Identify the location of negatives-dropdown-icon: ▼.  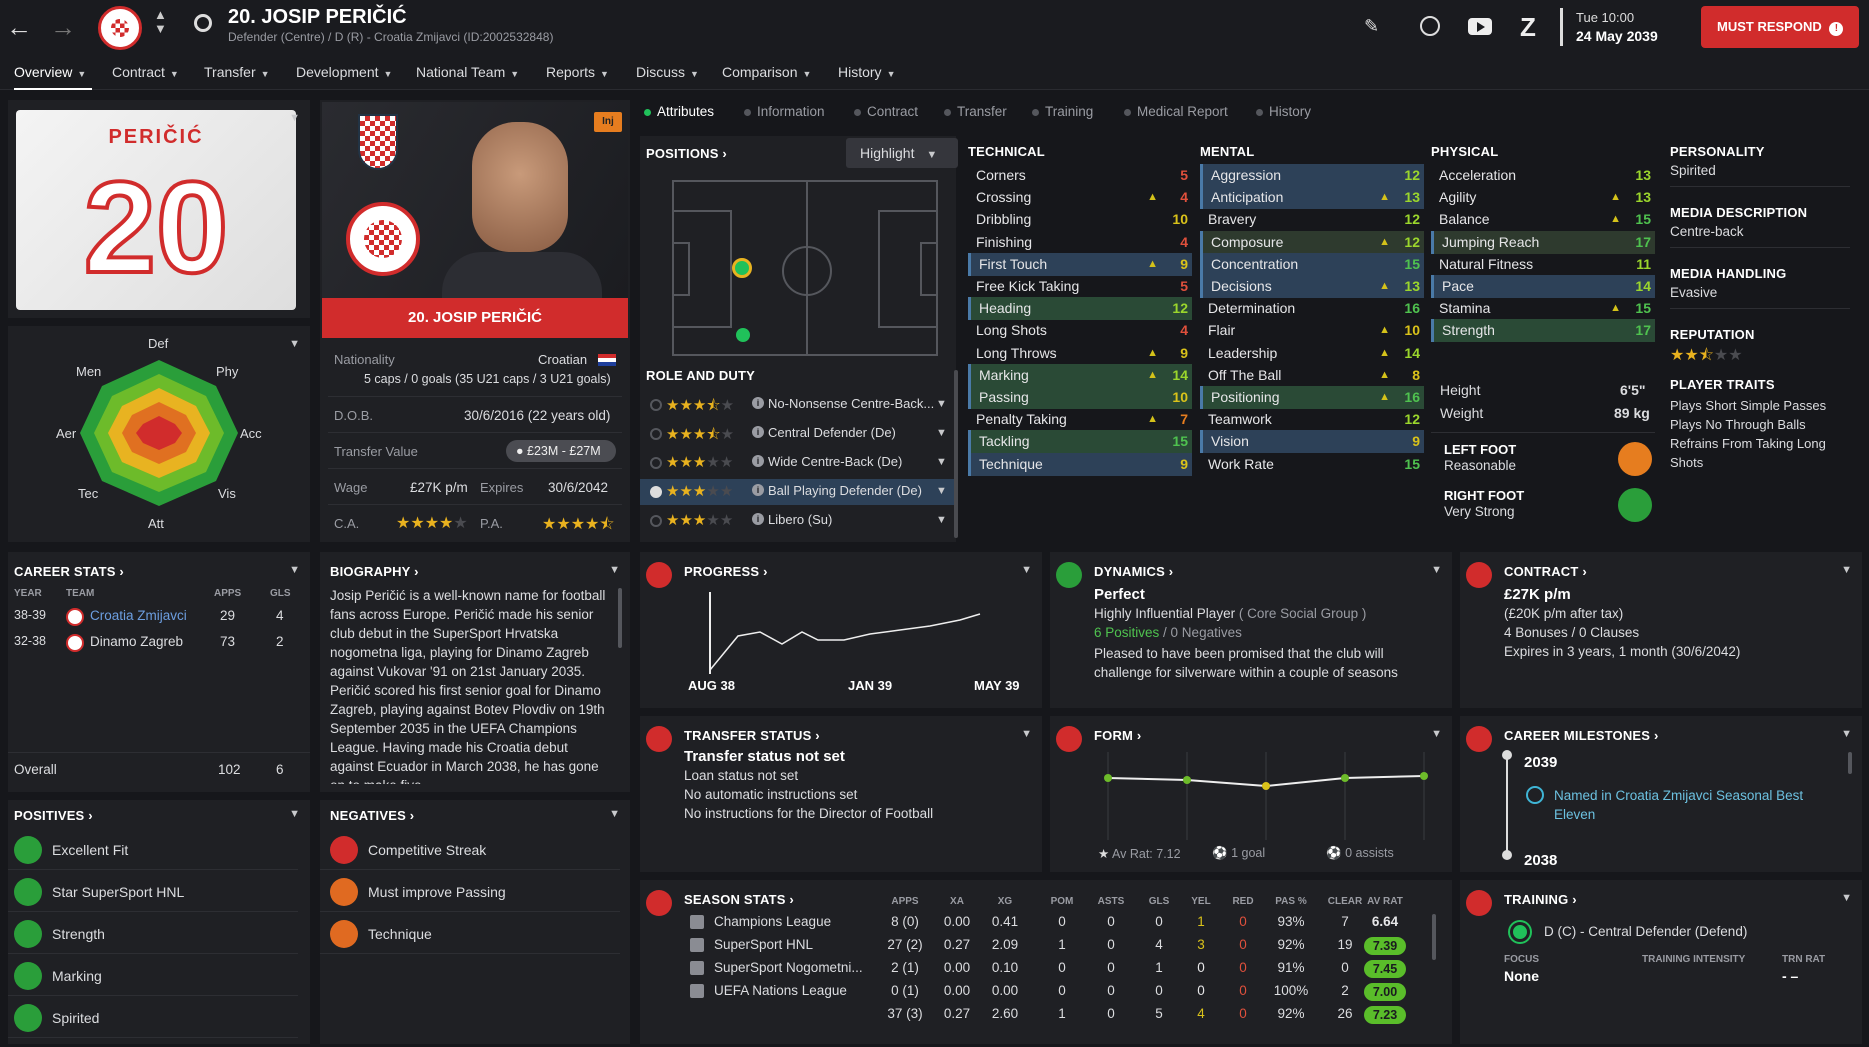
(614, 814).